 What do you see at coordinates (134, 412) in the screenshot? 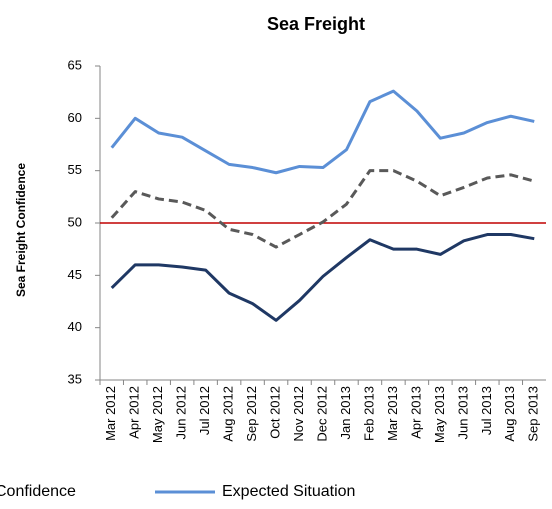
I see `x-tick-label: Apr 2012` at bounding box center [134, 412].